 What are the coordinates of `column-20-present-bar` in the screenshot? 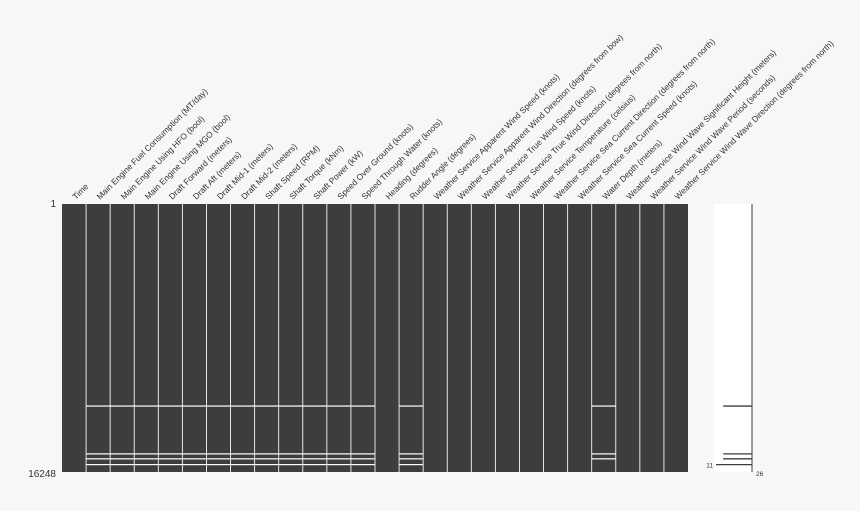 It's located at (531, 338).